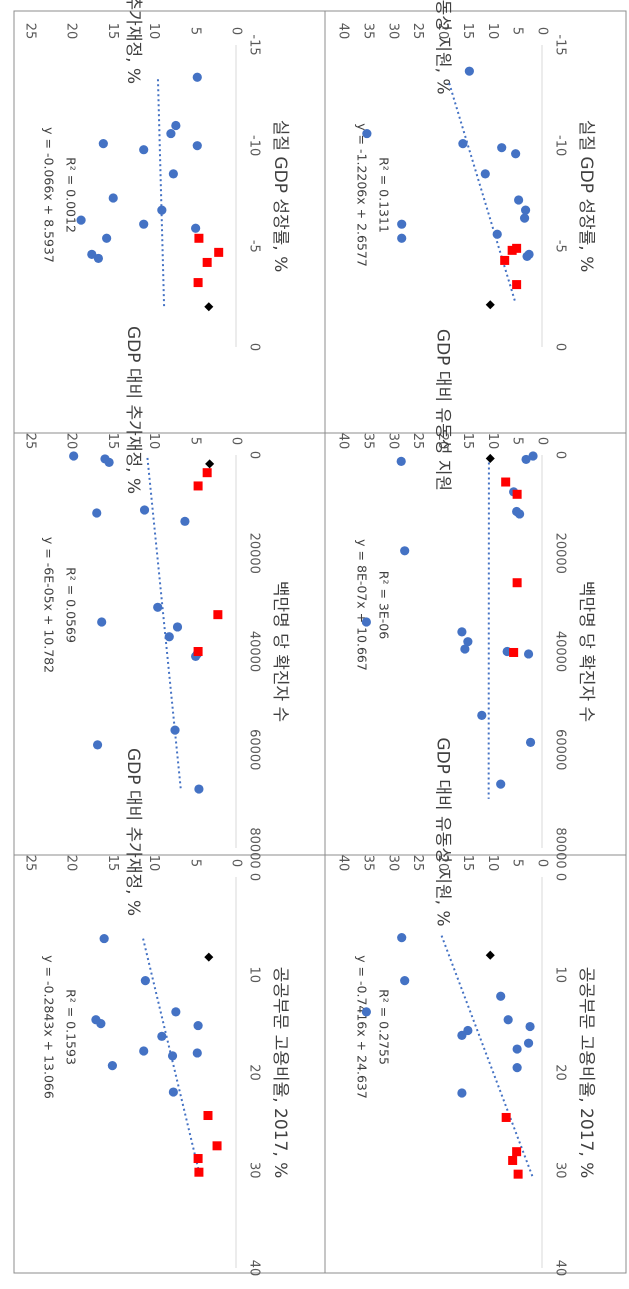 This screenshot has height=1289, width=629. Describe the element at coordinates (560, 145) in the screenshot. I see `x-tick-label: -10` at that location.